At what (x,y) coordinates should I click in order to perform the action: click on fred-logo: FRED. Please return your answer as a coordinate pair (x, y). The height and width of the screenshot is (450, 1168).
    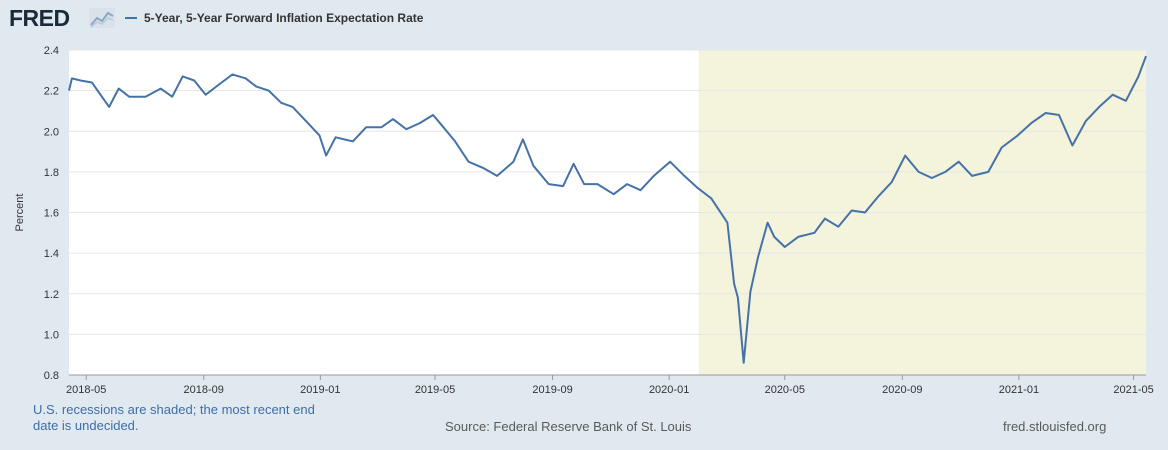
    Looking at the image, I should click on (39, 18).